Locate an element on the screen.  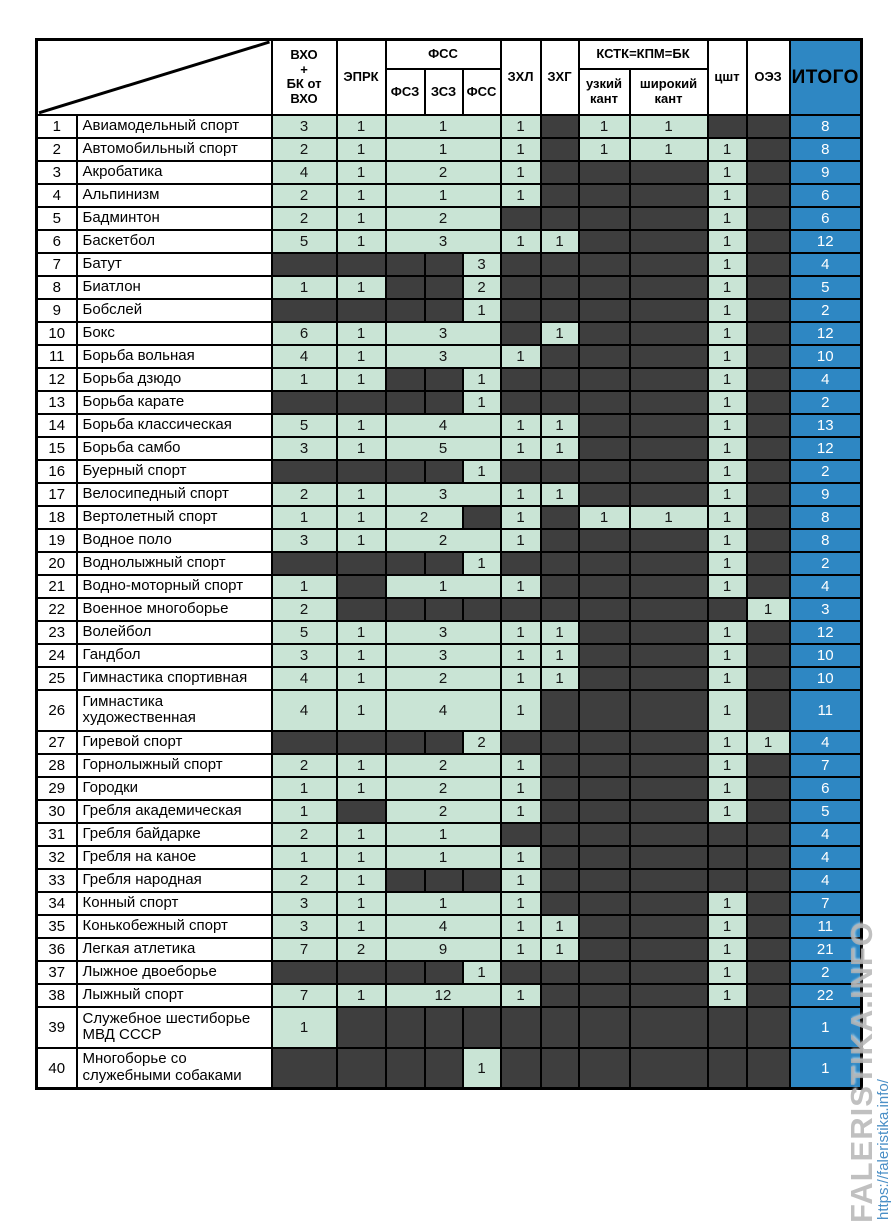
total-cell: 1 is located at coordinates (825, 1027).